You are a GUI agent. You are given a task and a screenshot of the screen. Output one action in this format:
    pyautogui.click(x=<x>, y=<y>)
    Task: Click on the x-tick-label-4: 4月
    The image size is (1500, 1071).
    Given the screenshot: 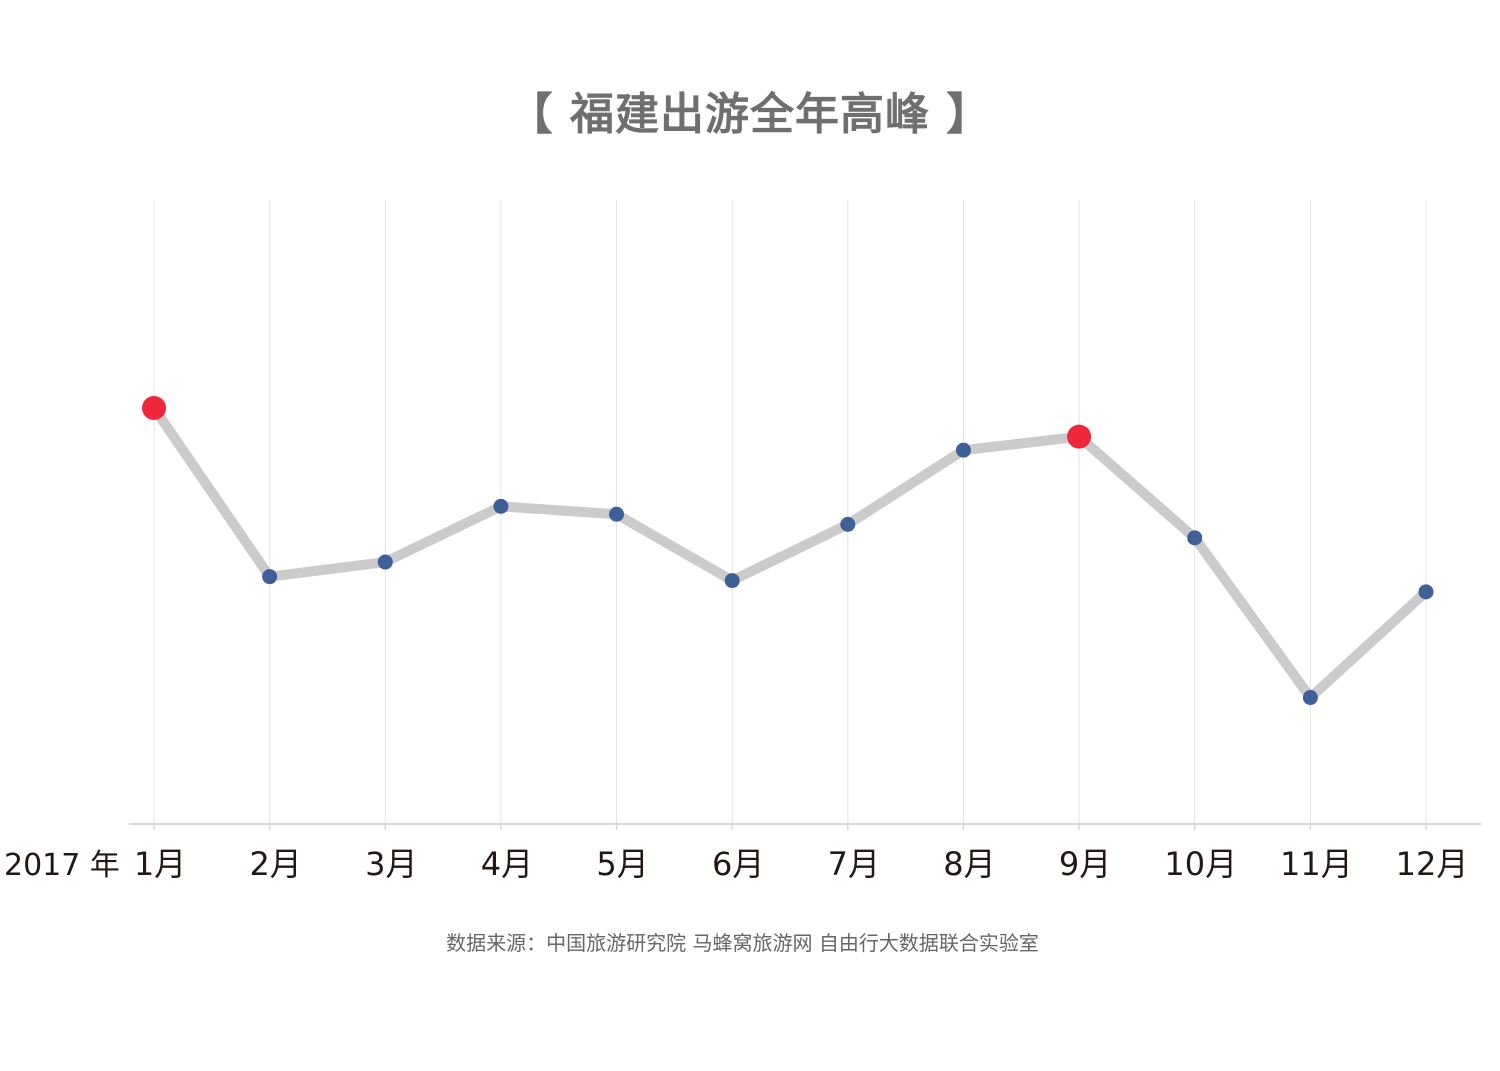 What is the action you would take?
    pyautogui.click(x=507, y=864)
    